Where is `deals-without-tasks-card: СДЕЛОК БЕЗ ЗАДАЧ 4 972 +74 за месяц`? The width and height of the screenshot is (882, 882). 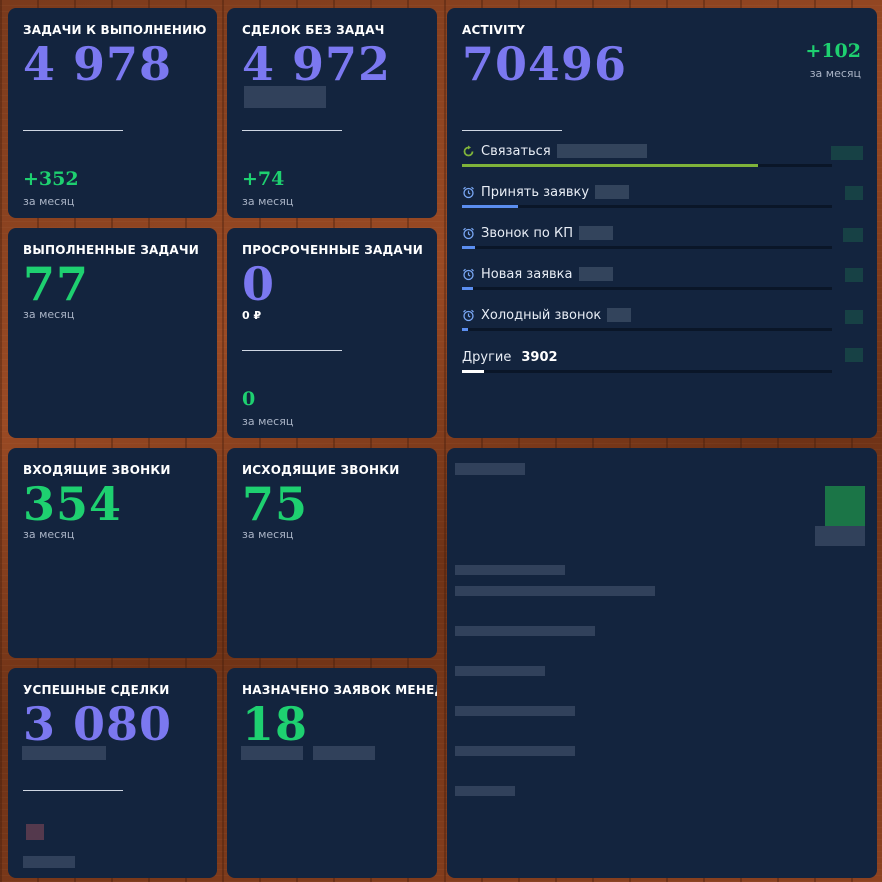
deals-without-tasks-card: СДЕЛОК БЕЗ ЗАДАЧ 4 972 +74 за месяц is located at coordinates (332, 113).